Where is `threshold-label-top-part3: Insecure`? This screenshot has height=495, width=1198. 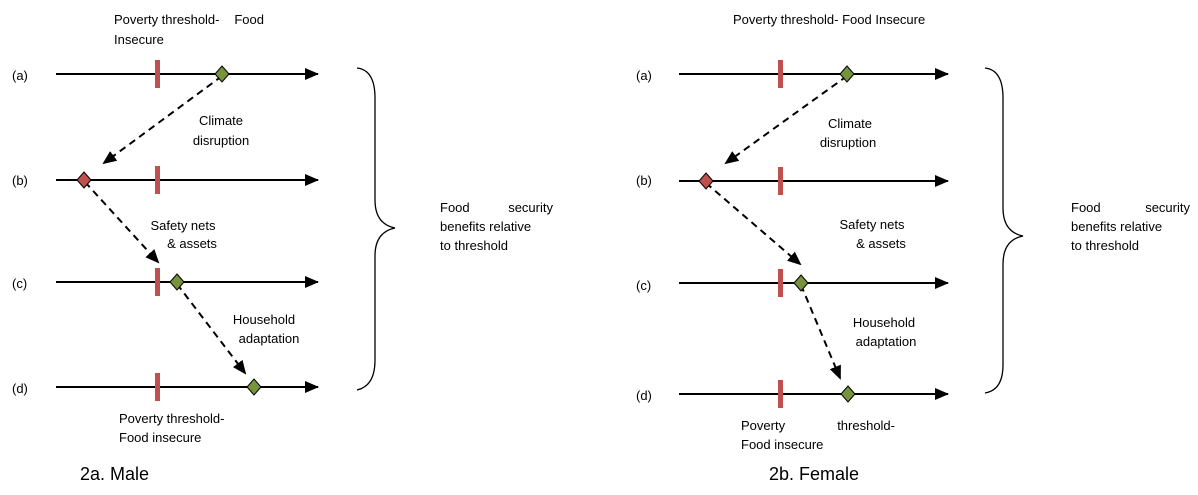 threshold-label-top-part3: Insecure is located at coordinates (139, 39).